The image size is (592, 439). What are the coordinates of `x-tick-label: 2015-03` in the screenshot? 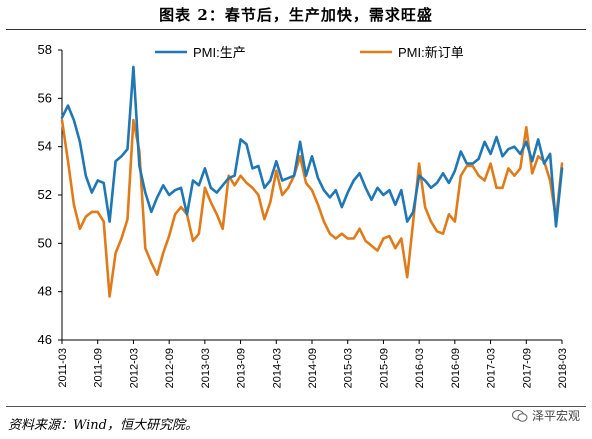 It's located at (349, 368).